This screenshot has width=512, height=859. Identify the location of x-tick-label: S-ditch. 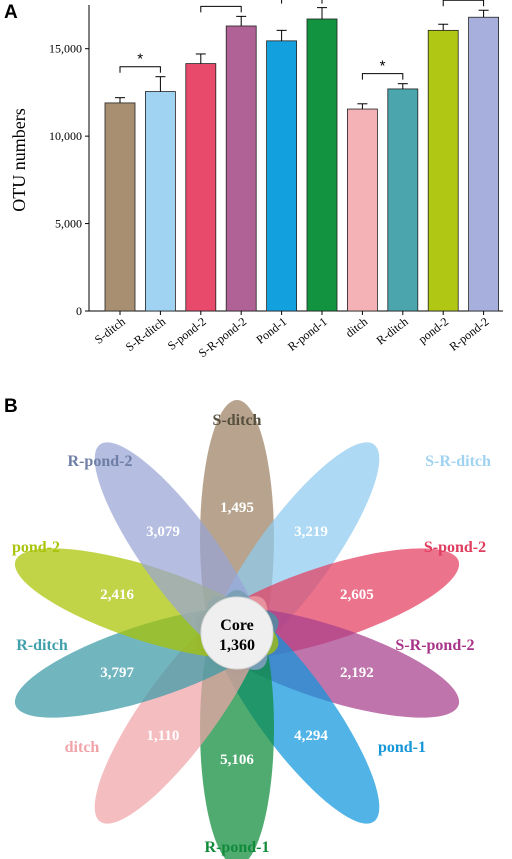
(110, 330).